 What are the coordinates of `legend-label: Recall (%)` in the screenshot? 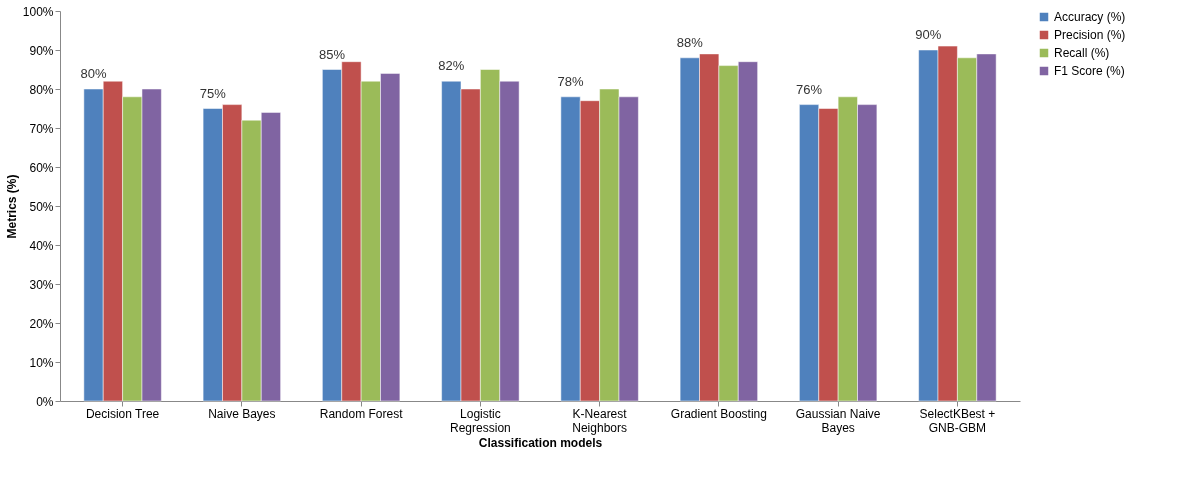 It's located at (1082, 53).